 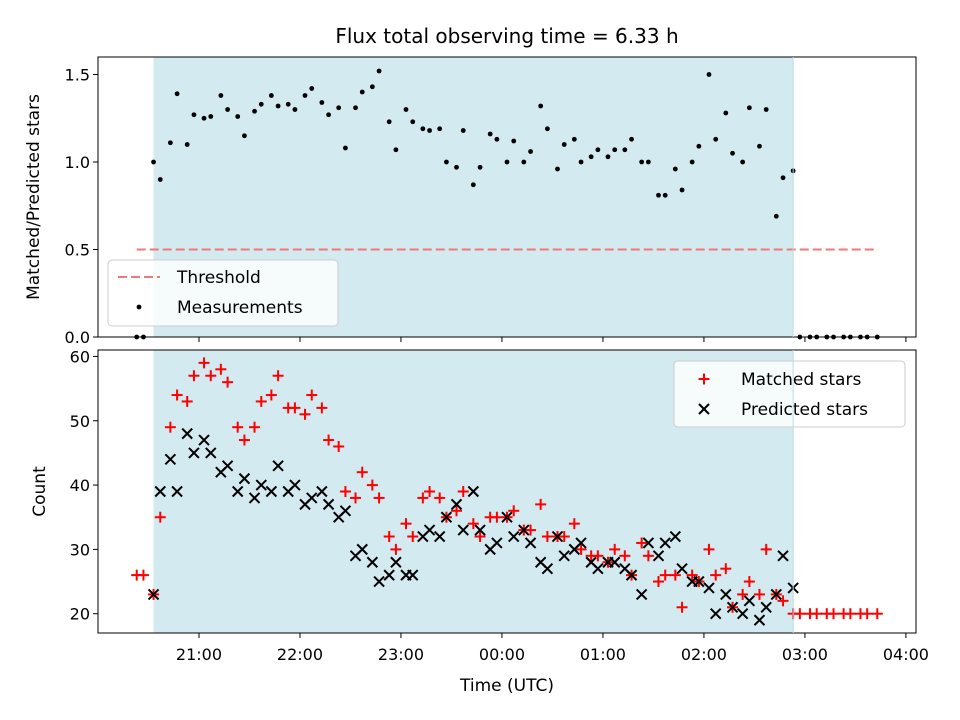 I want to click on count-legend-box, so click(x=789, y=394).